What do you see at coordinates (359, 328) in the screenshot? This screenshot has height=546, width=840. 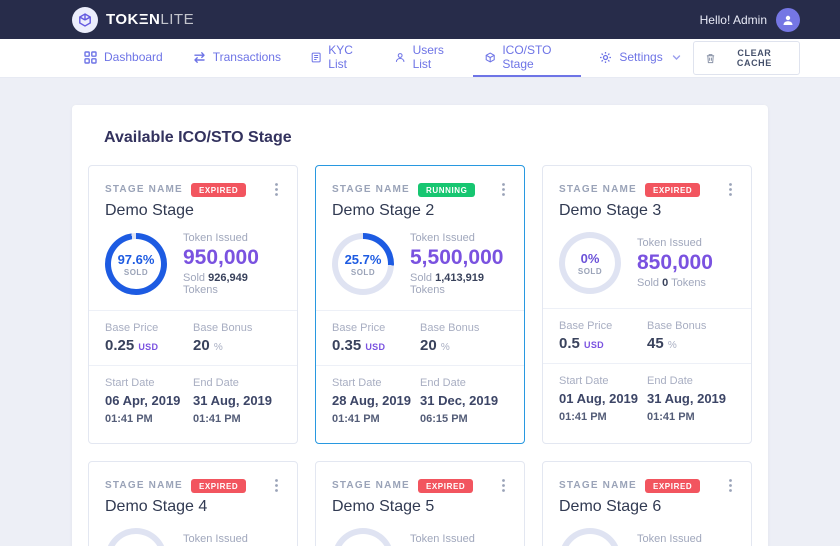 I see `base-price-label: Base Price` at bounding box center [359, 328].